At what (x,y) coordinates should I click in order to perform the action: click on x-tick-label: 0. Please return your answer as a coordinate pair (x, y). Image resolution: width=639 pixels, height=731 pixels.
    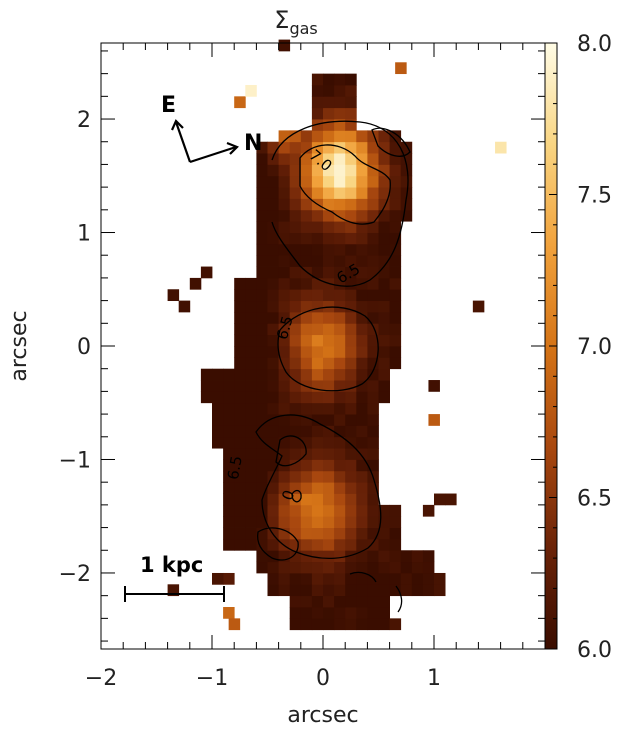
    Looking at the image, I should click on (323, 678).